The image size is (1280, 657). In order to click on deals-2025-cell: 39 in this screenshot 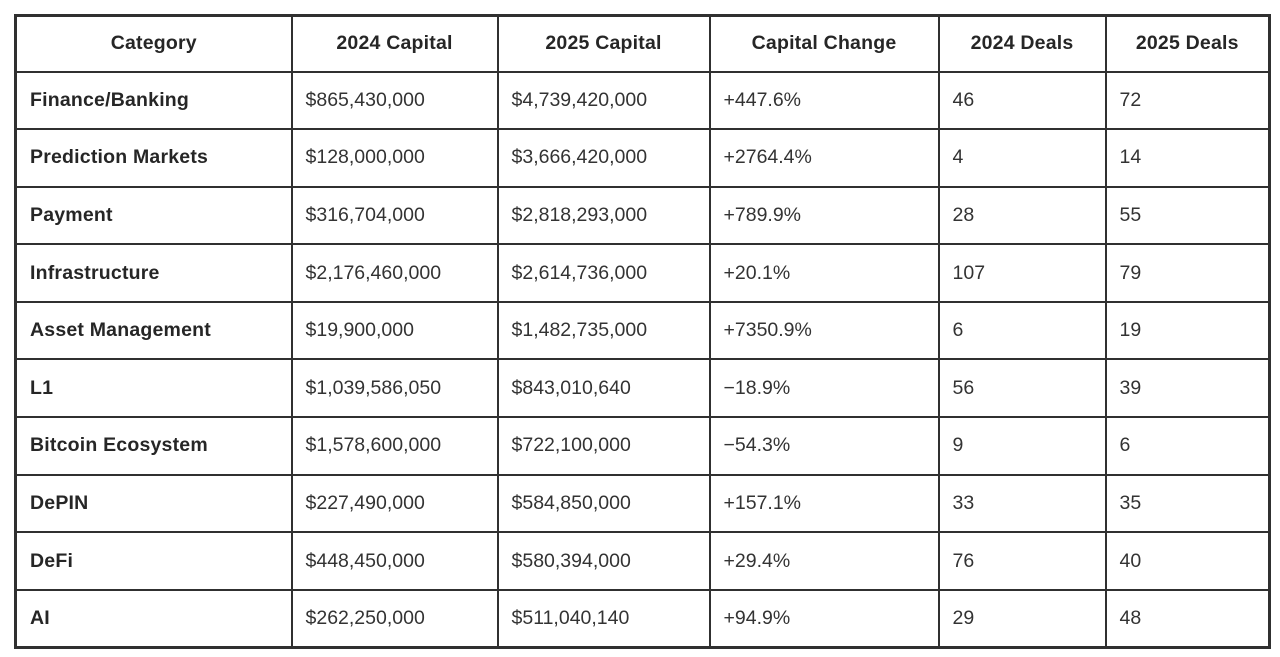, I will do `click(1187, 388)`.